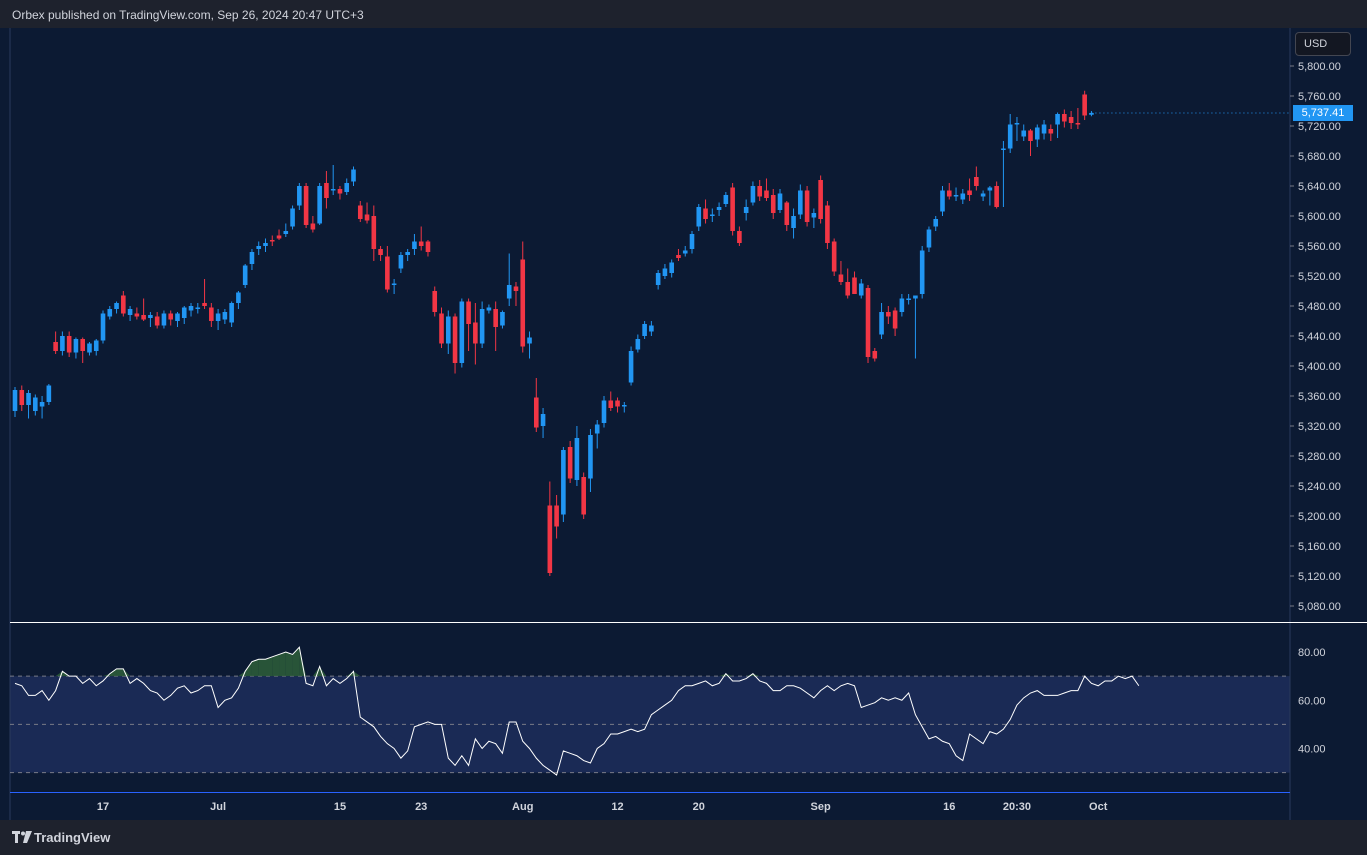 This screenshot has width=1367, height=855. Describe the element at coordinates (577, 711) in the screenshot. I see `rsi-line` at that location.